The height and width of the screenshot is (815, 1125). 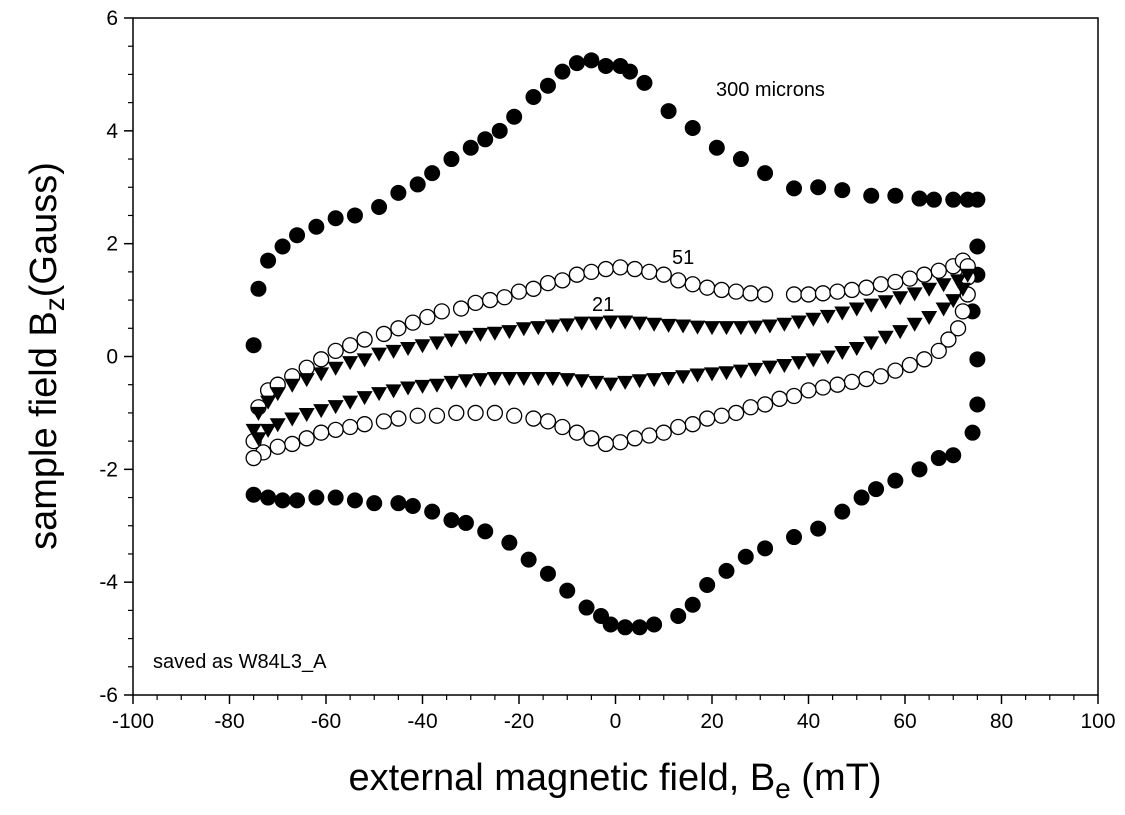 I want to click on x-tick-label: 80, so click(x=1001, y=721).